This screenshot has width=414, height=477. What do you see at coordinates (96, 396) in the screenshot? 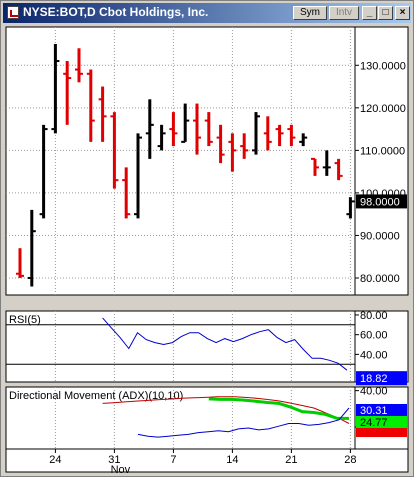
I see `adx-title: Directional Movement (ADX)(10,10)` at bounding box center [96, 396].